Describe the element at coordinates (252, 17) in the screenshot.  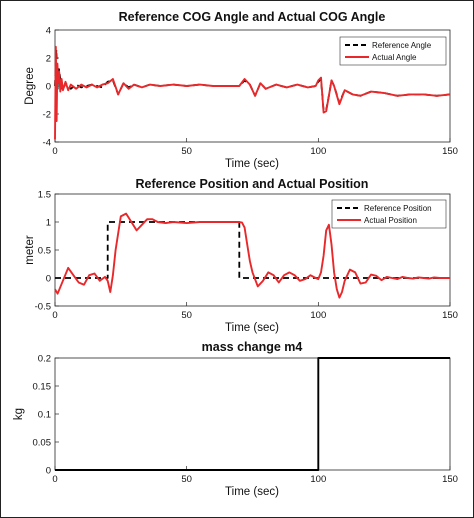
I see `chart-title: Reference COG Angle and Actual COG Angle` at that location.